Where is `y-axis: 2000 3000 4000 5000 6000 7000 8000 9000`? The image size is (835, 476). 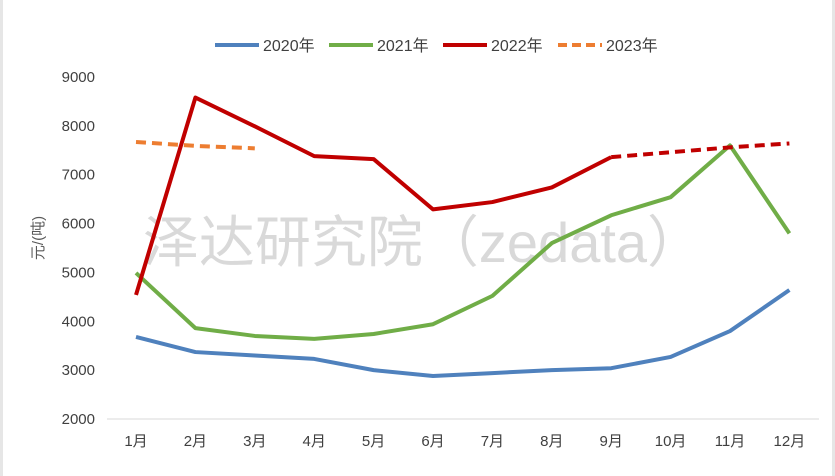 y-axis: 2000 3000 4000 5000 6000 7000 8000 9000 is located at coordinates (78, 248).